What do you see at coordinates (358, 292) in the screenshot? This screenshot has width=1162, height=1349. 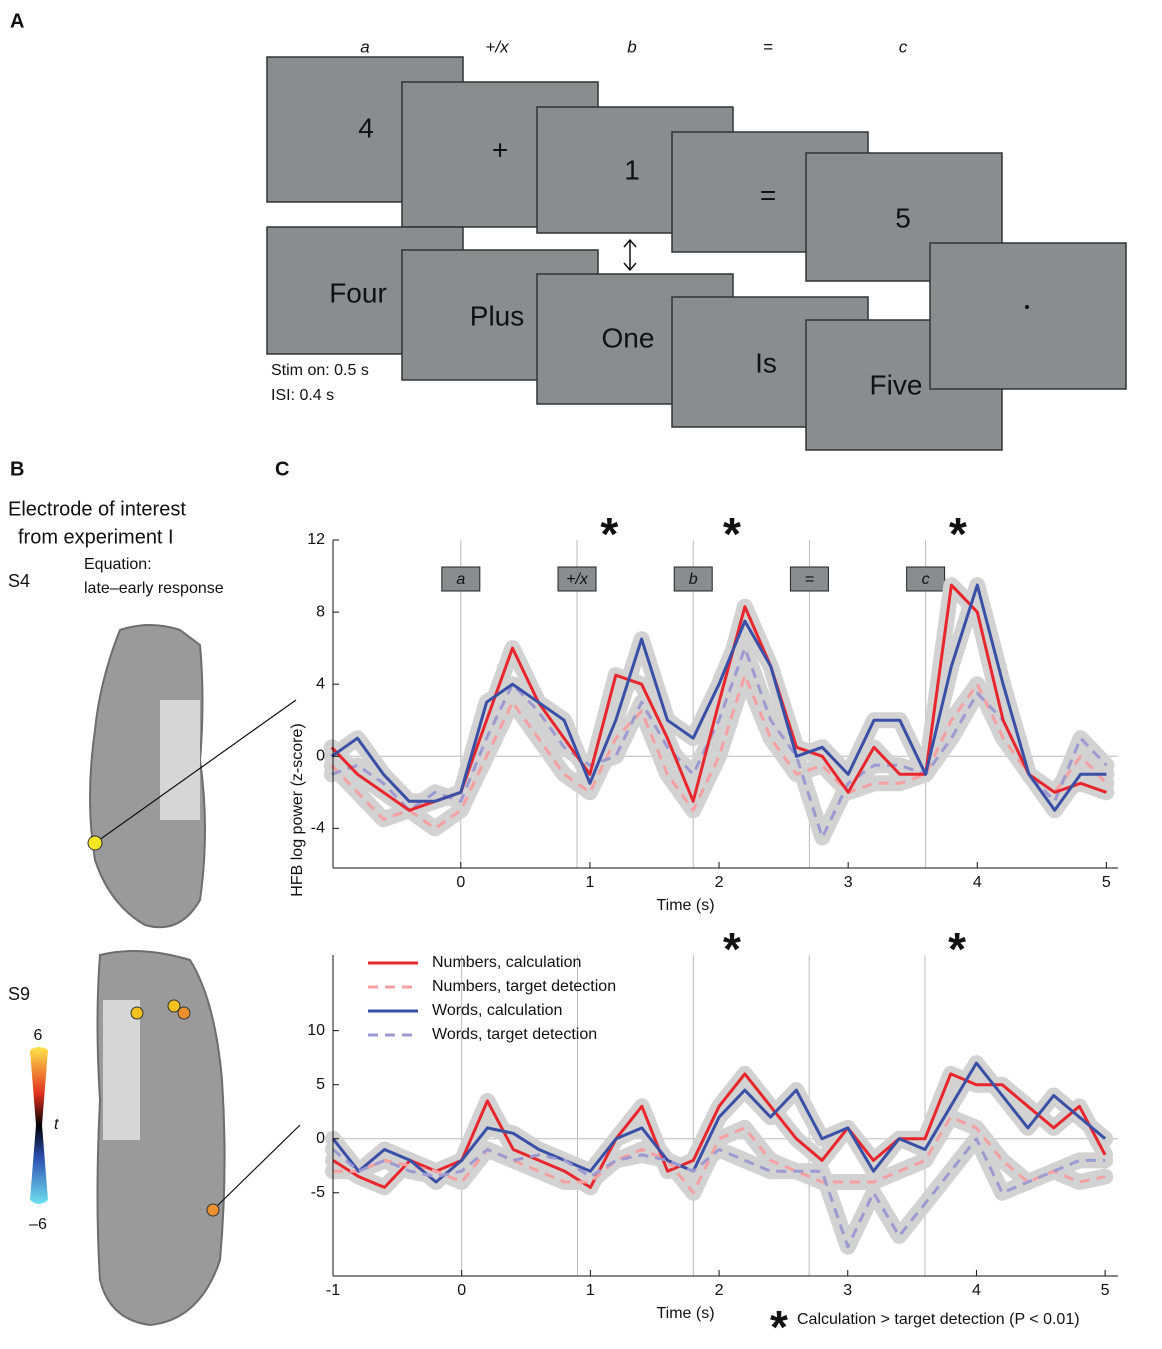 I see `stimulus: Four` at bounding box center [358, 292].